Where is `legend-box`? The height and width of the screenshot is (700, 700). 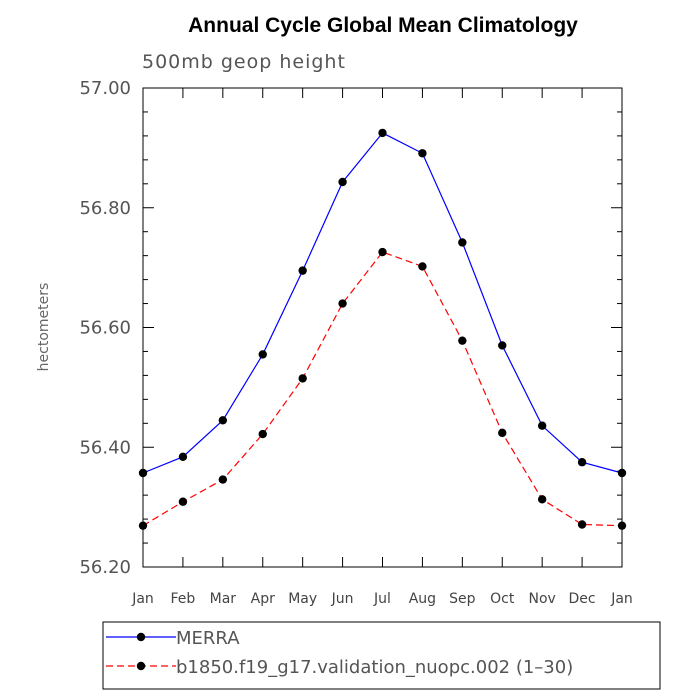
legend-box is located at coordinates (381, 655).